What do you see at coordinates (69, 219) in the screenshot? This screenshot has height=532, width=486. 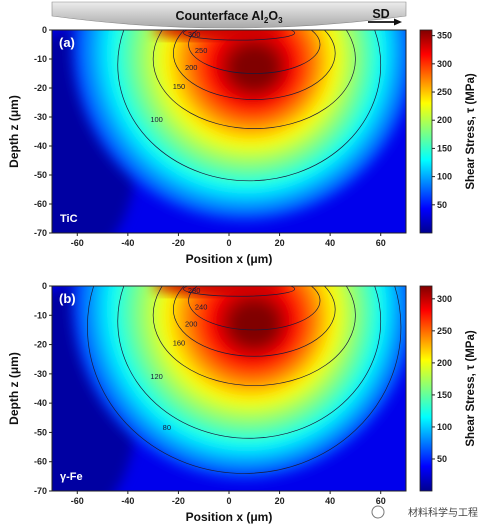 I see `material-label: TiC` at bounding box center [69, 219].